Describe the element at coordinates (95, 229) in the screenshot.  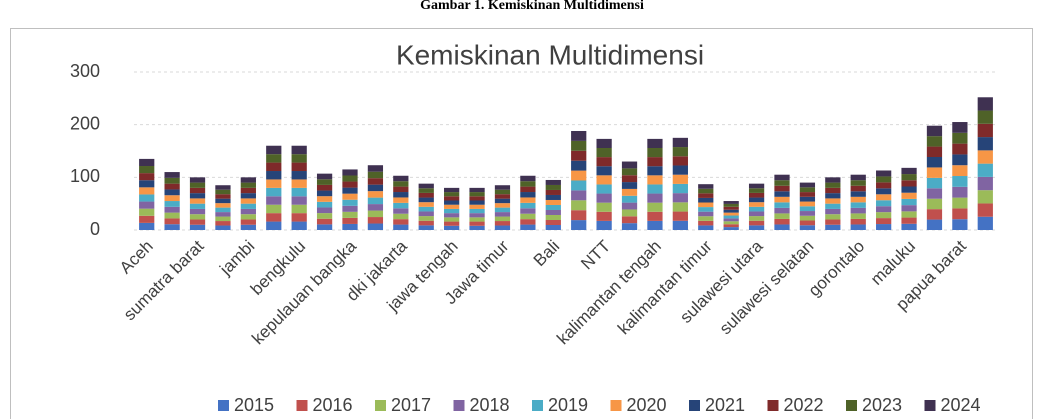
I see `y-tick-label: 0` at that location.